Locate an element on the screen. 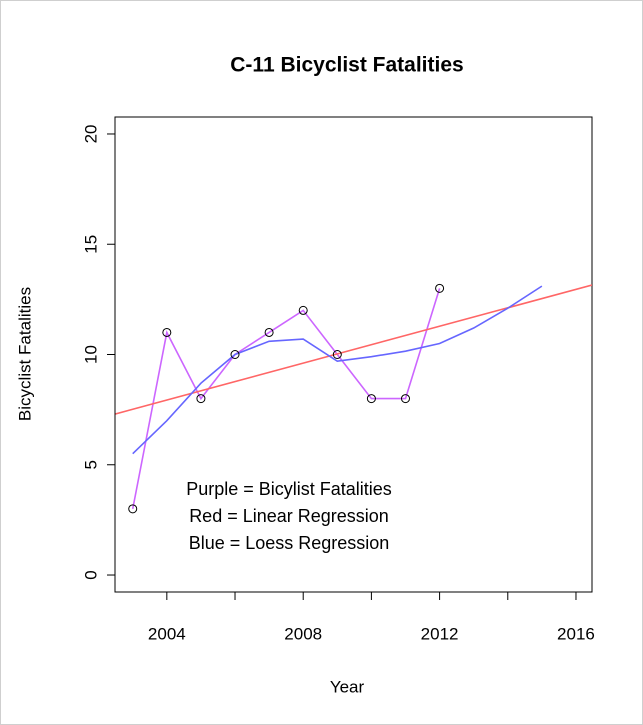 The height and width of the screenshot is (725, 643). x-tick-label: 2004 is located at coordinates (167, 633).